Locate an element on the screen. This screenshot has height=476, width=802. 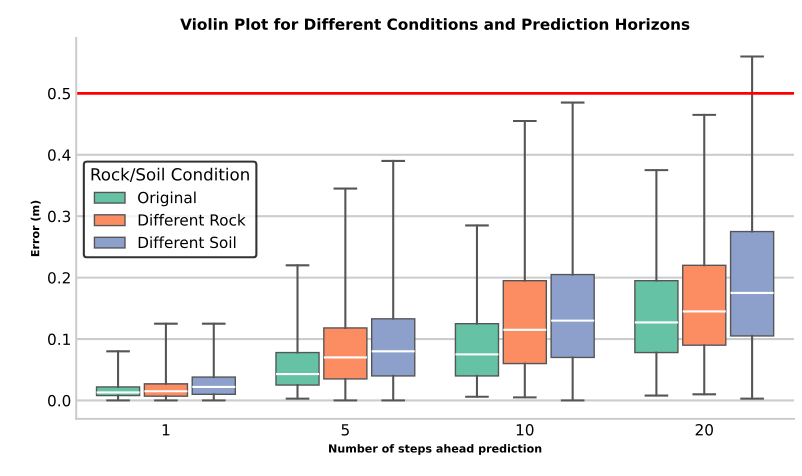
legend-label: Different Soil is located at coordinates (187, 242).